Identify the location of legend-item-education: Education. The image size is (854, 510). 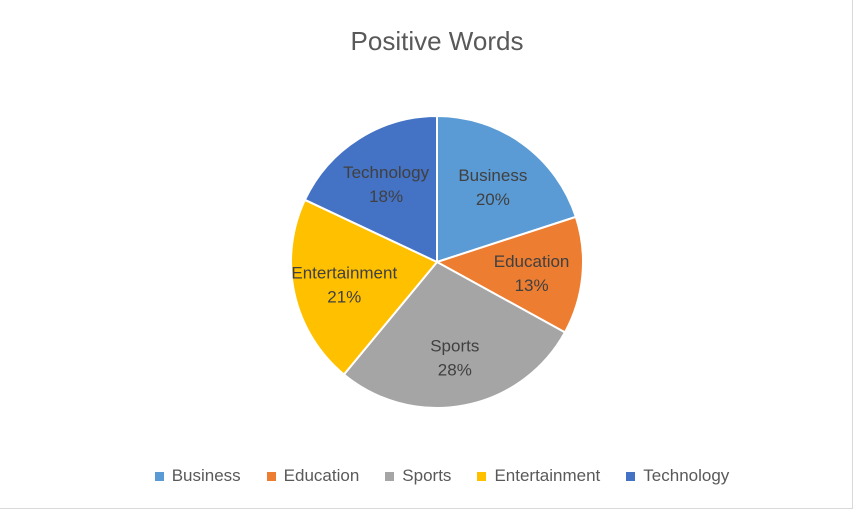
(313, 476).